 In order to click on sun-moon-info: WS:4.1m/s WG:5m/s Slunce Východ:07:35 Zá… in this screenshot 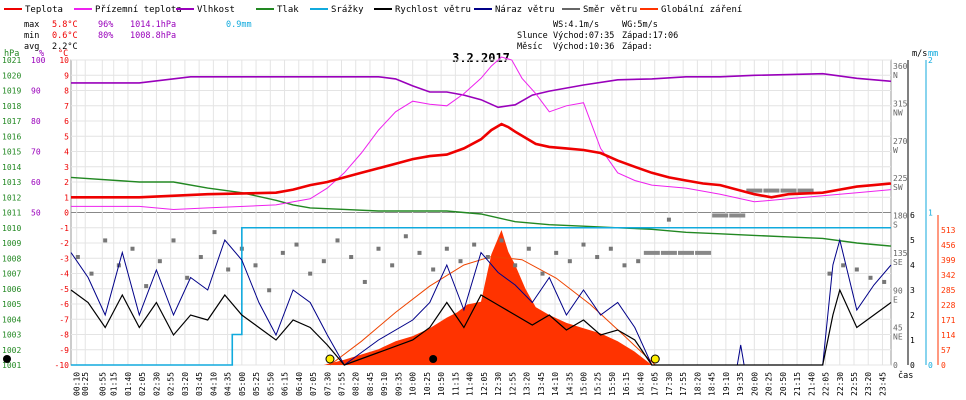, I will do `click(597, 36)`.